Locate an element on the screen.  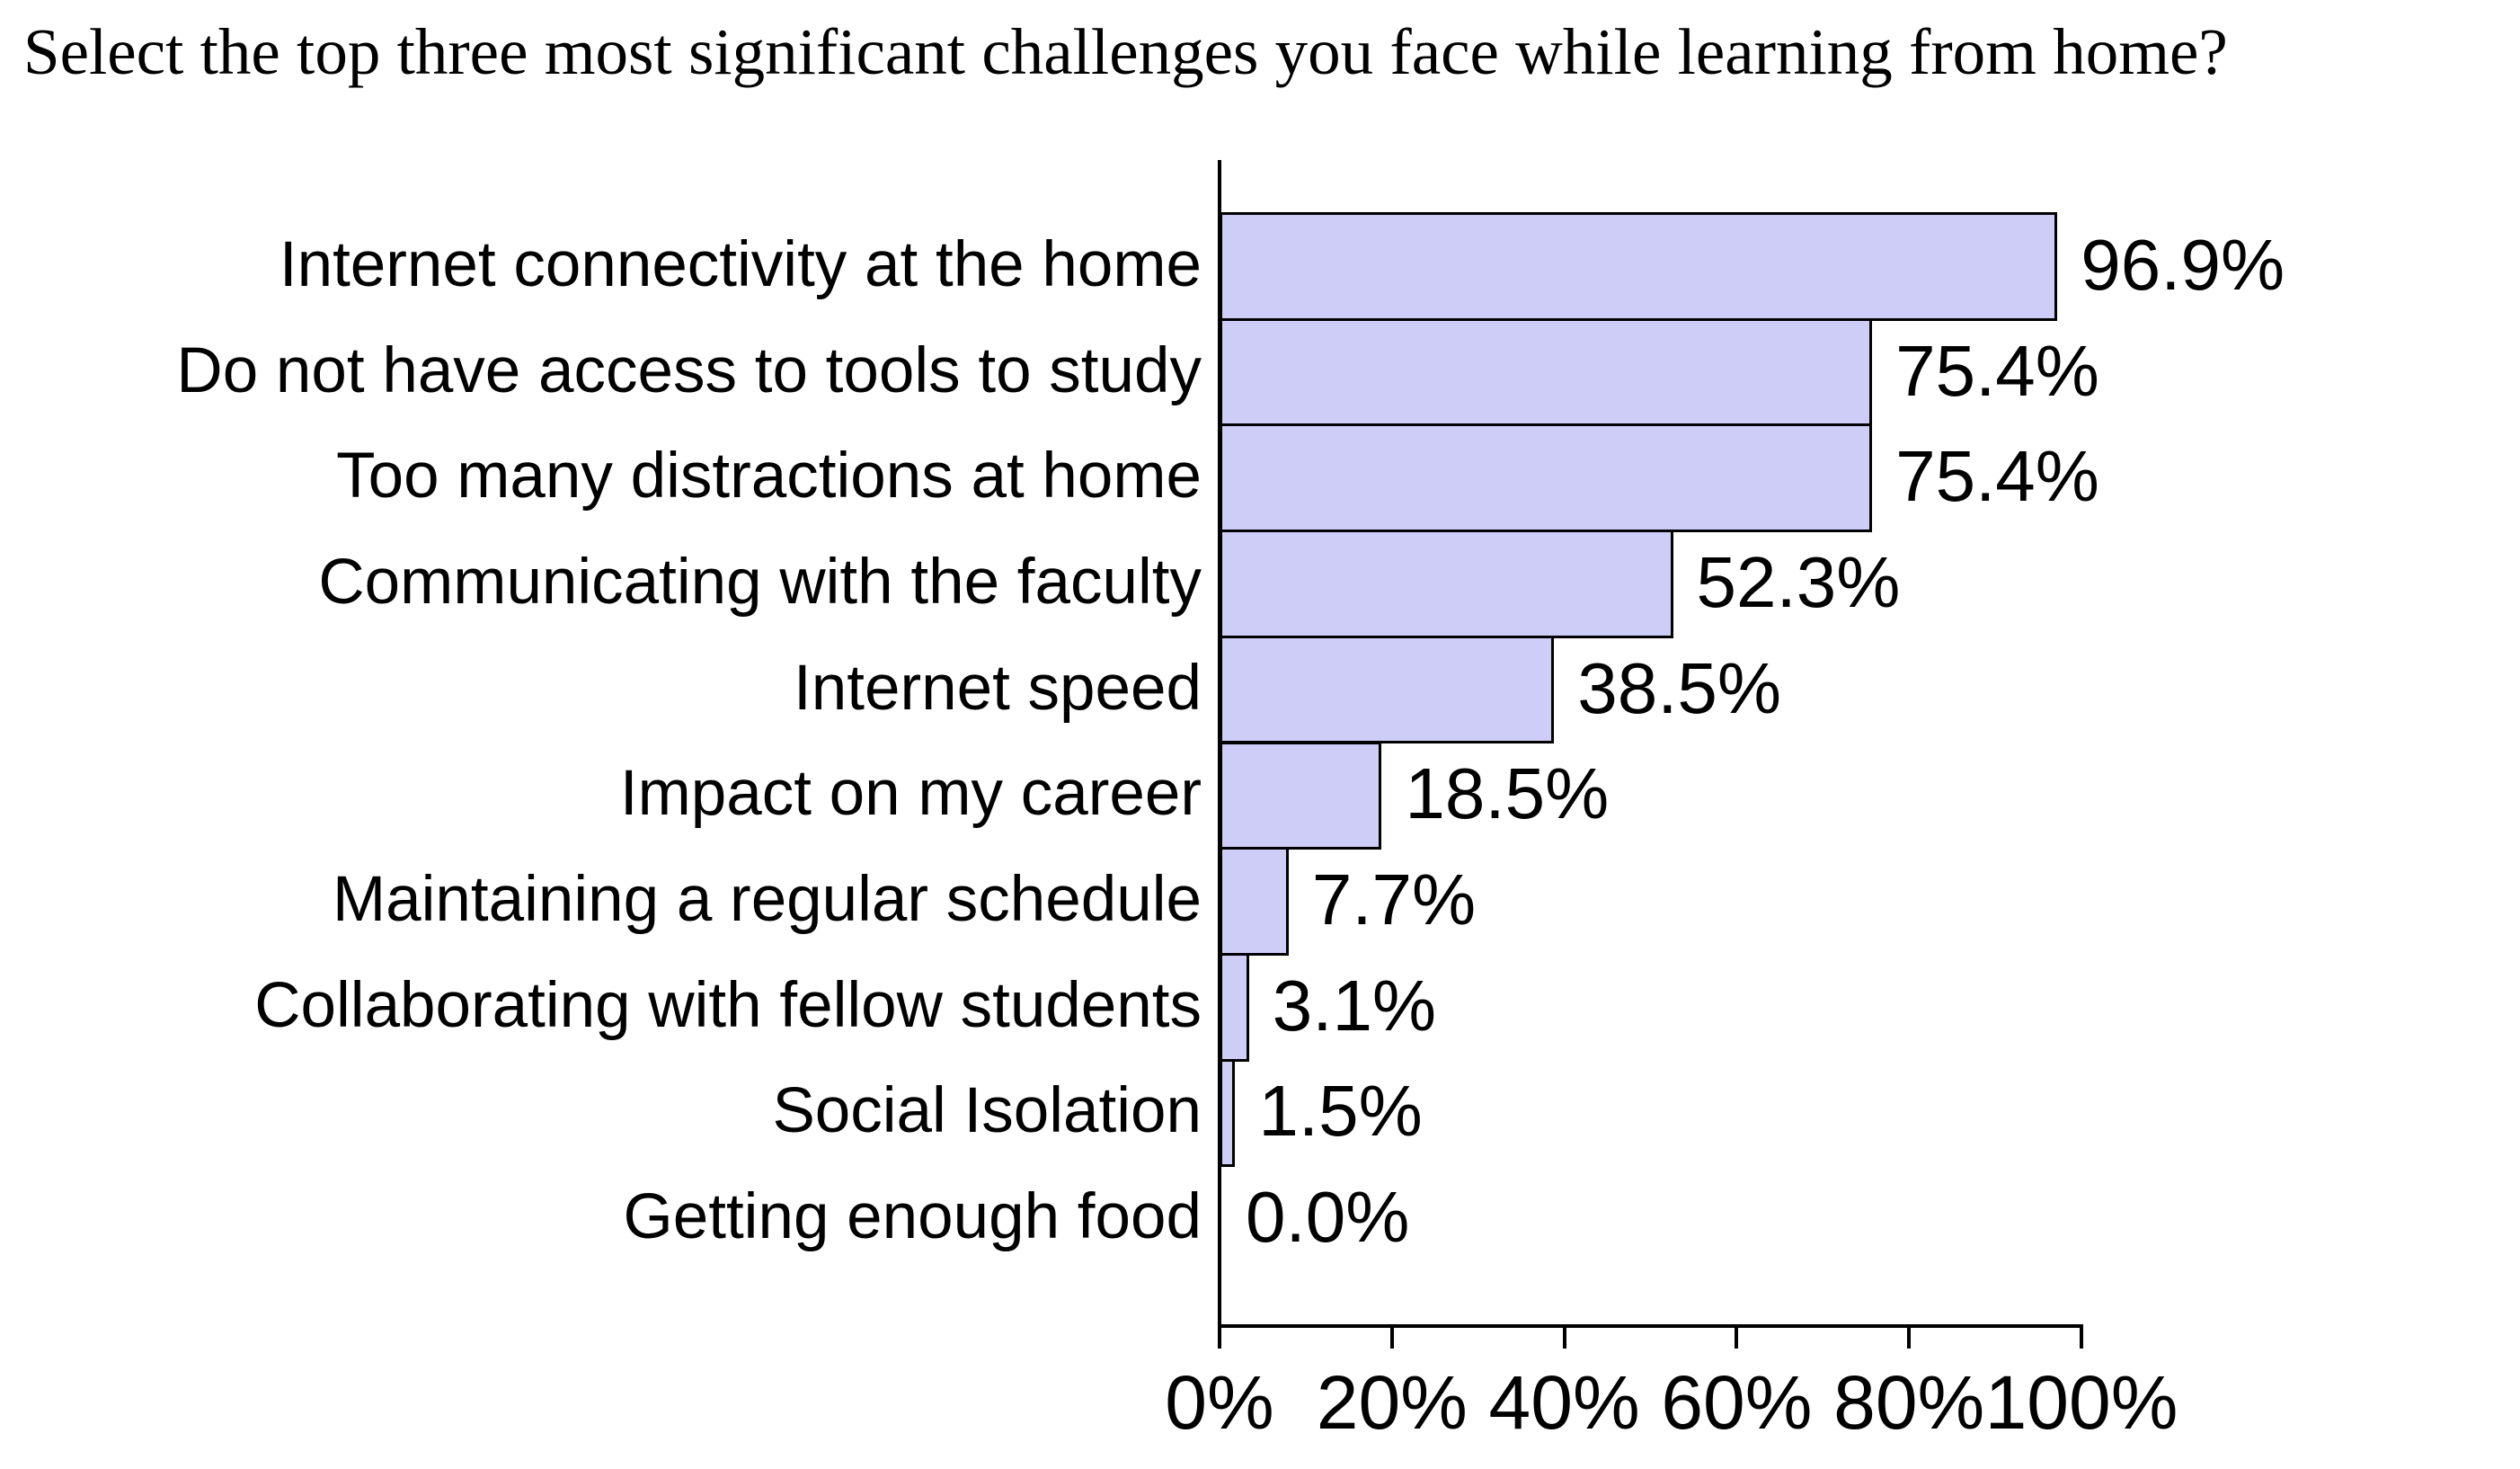
value-label: 52.3% is located at coordinates (1798, 581).